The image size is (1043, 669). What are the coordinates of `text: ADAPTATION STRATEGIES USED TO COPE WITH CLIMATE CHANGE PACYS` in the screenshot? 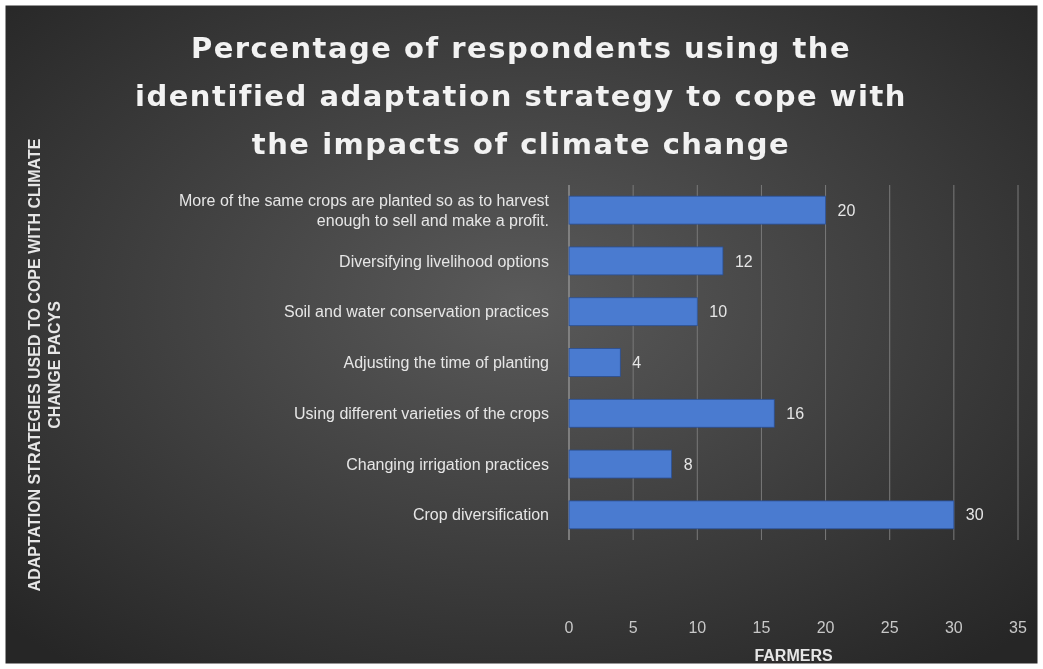 It's located at (44, 365).